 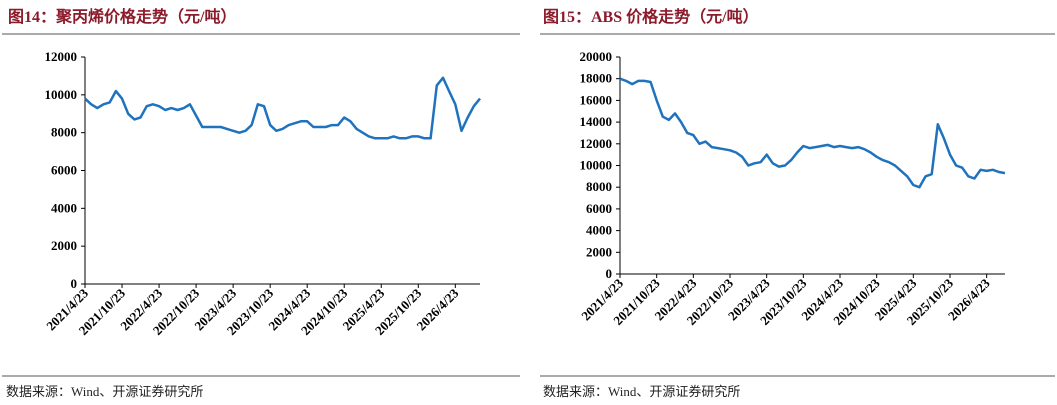 What do you see at coordinates (596, 99) in the screenshot?
I see `y-tick-label: 16000` at bounding box center [596, 99].